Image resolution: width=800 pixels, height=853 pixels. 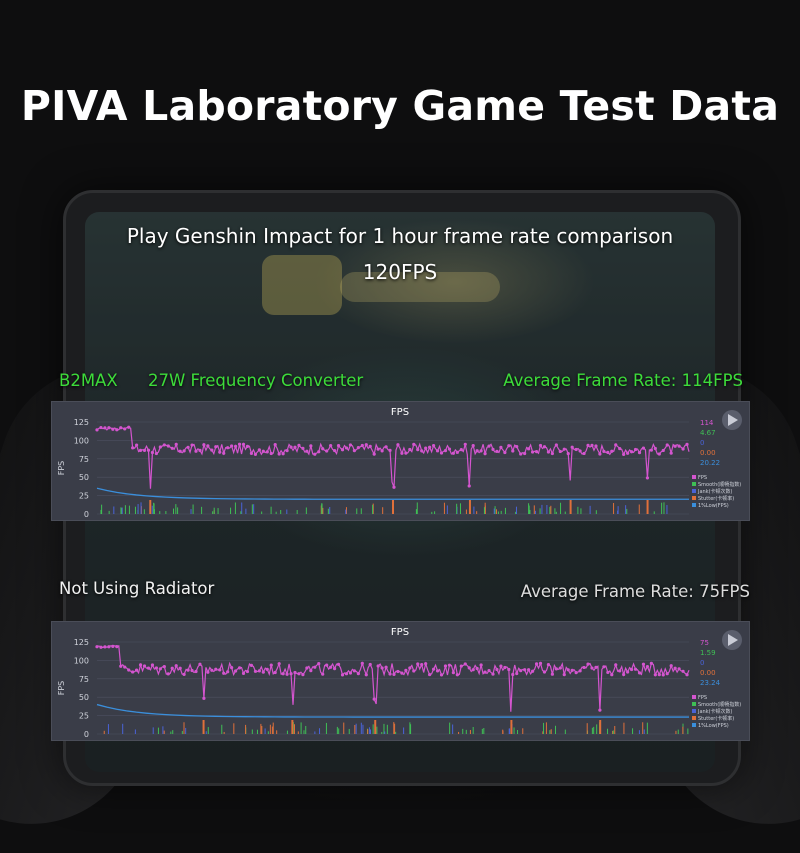 What do you see at coordinates (137, 588) in the screenshot?
I see `no-radiator-label: Not Using Radiator` at bounding box center [137, 588].